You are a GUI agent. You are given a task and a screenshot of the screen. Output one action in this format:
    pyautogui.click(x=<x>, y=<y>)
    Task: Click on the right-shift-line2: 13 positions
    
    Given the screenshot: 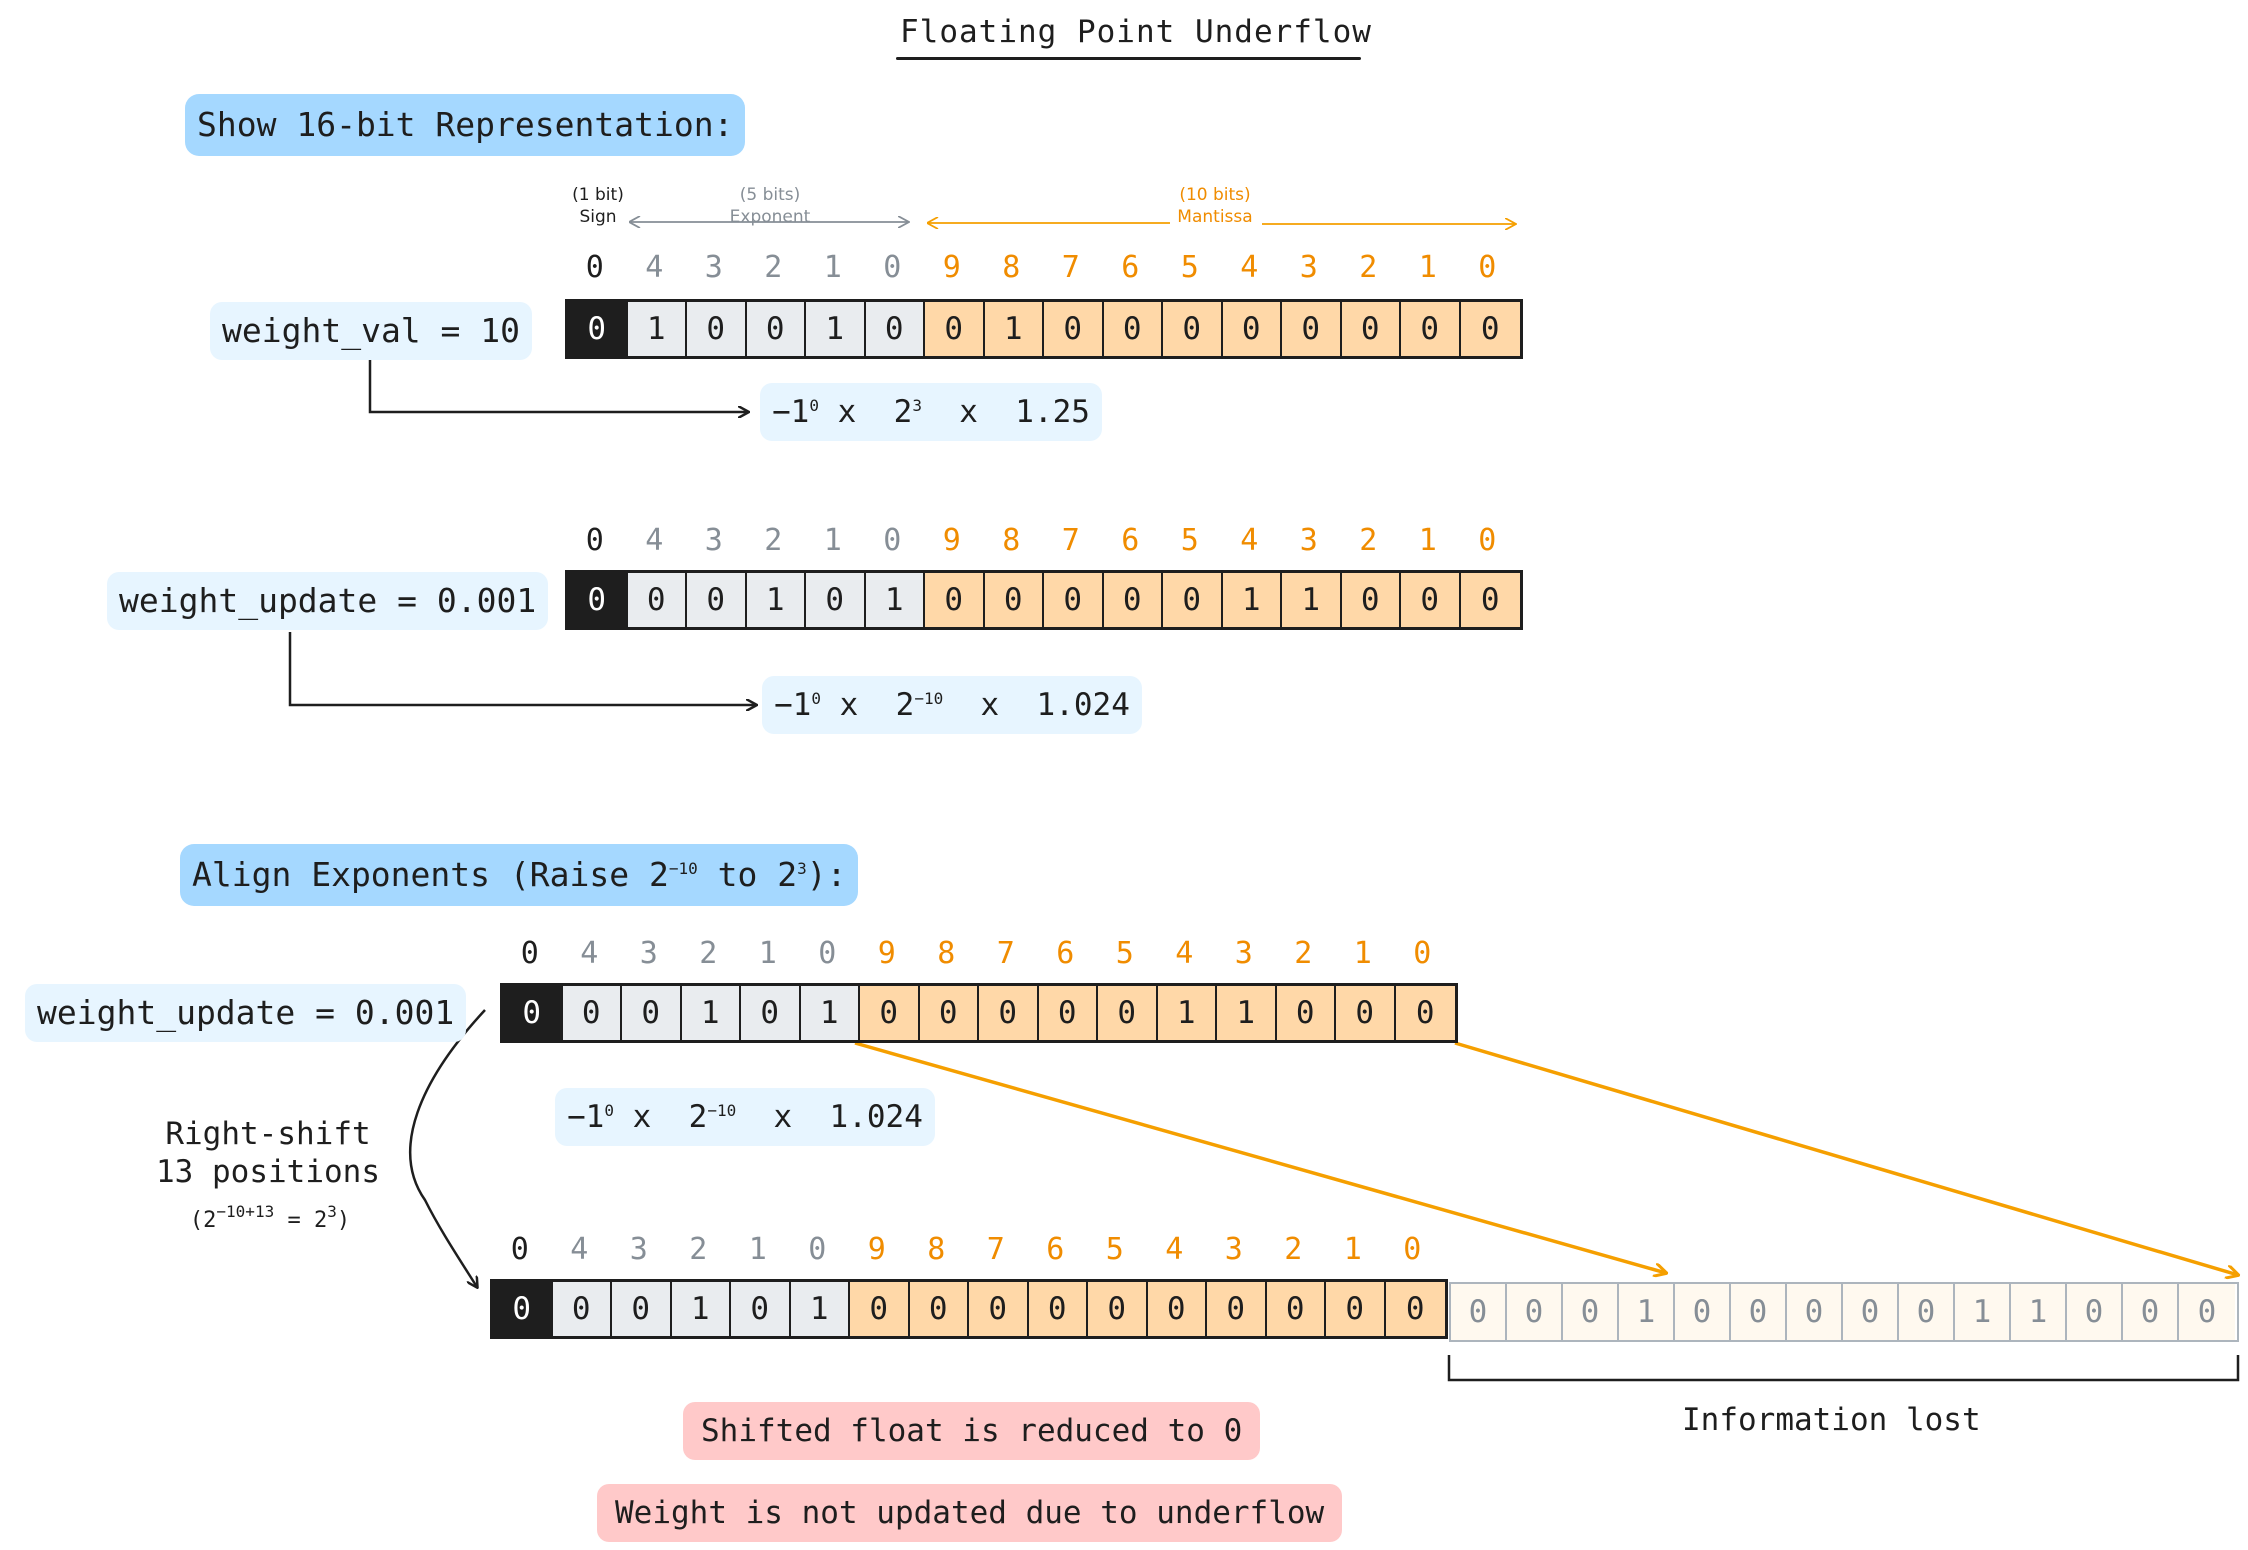 What is the action you would take?
    pyautogui.click(x=268, y=1172)
    